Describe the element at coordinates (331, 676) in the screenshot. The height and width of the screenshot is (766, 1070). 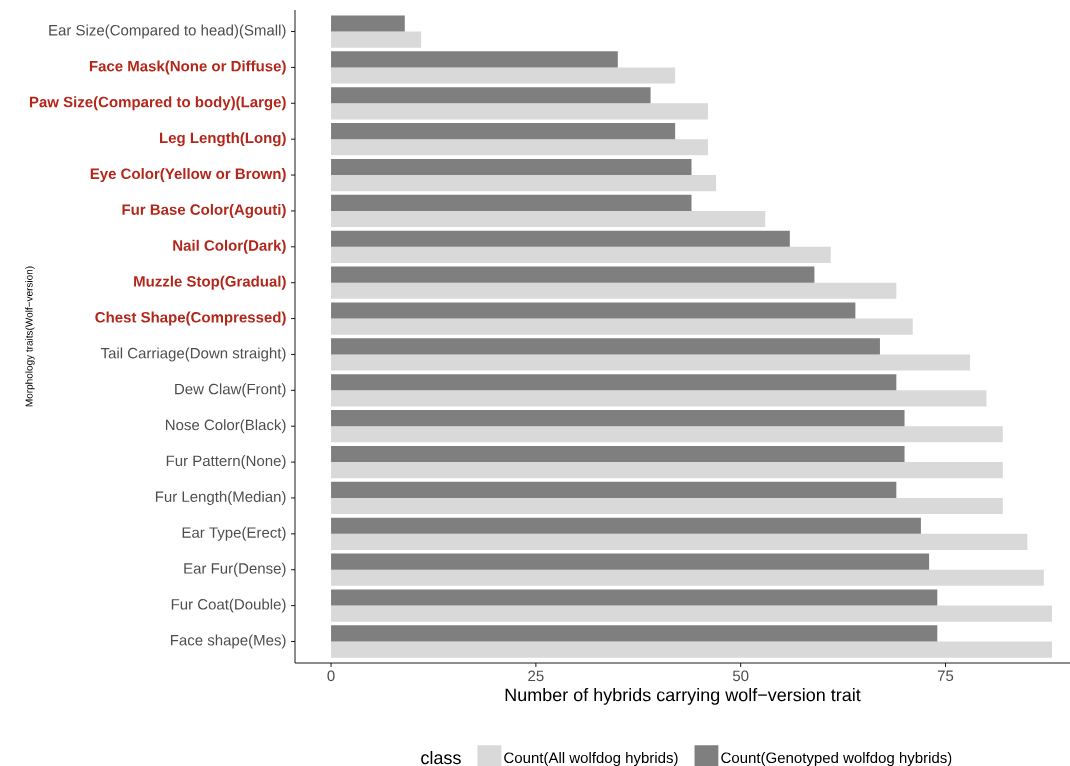
I see `x-tick-label: 0` at that location.